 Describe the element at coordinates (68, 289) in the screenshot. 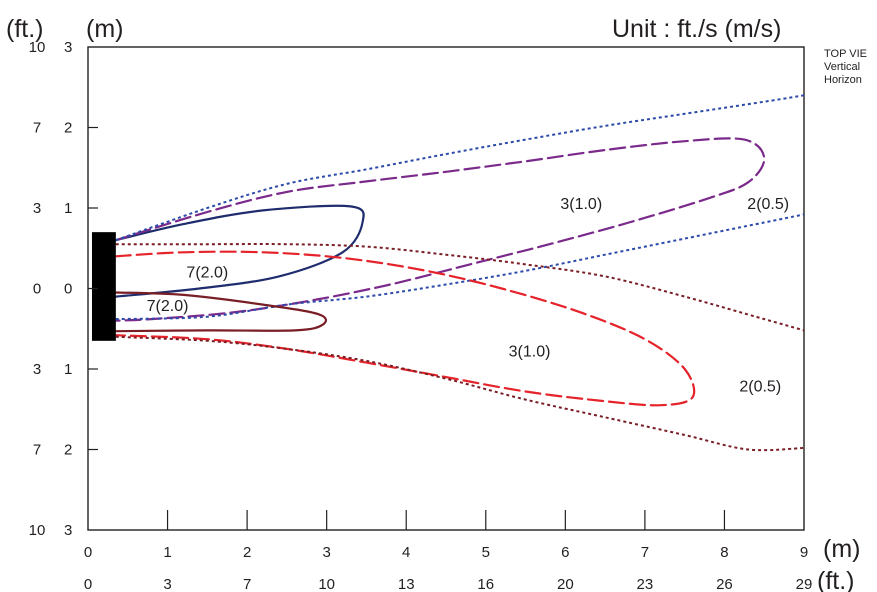

I see `y-tick-m-label: 0` at that location.